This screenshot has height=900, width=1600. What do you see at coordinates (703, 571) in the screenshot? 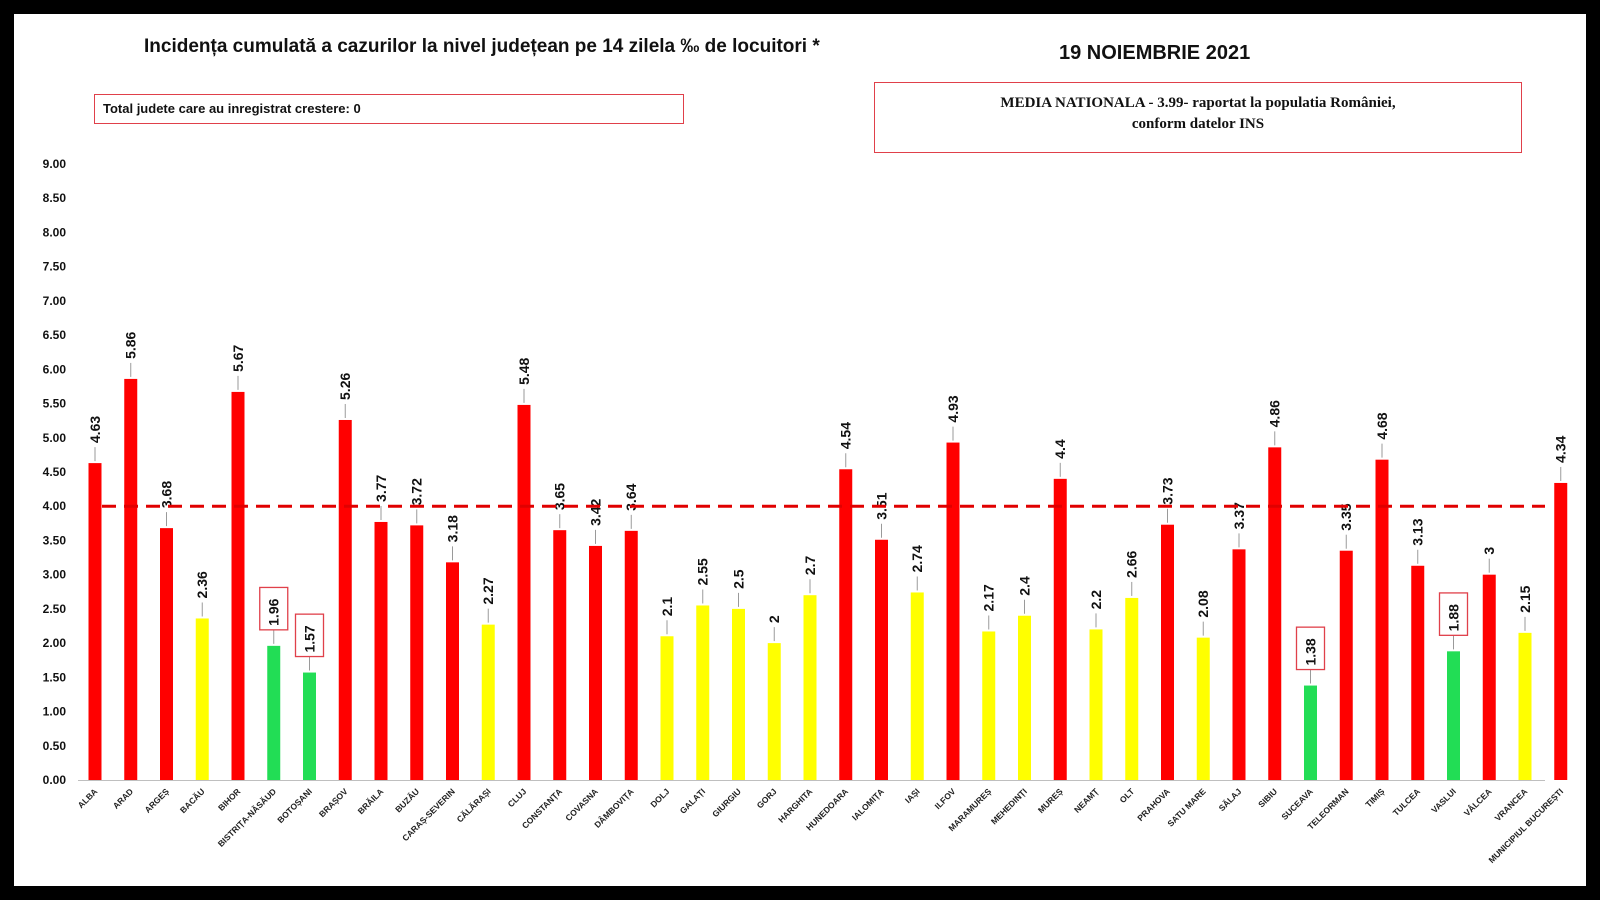
I see `value-label: 2.55` at bounding box center [703, 571].